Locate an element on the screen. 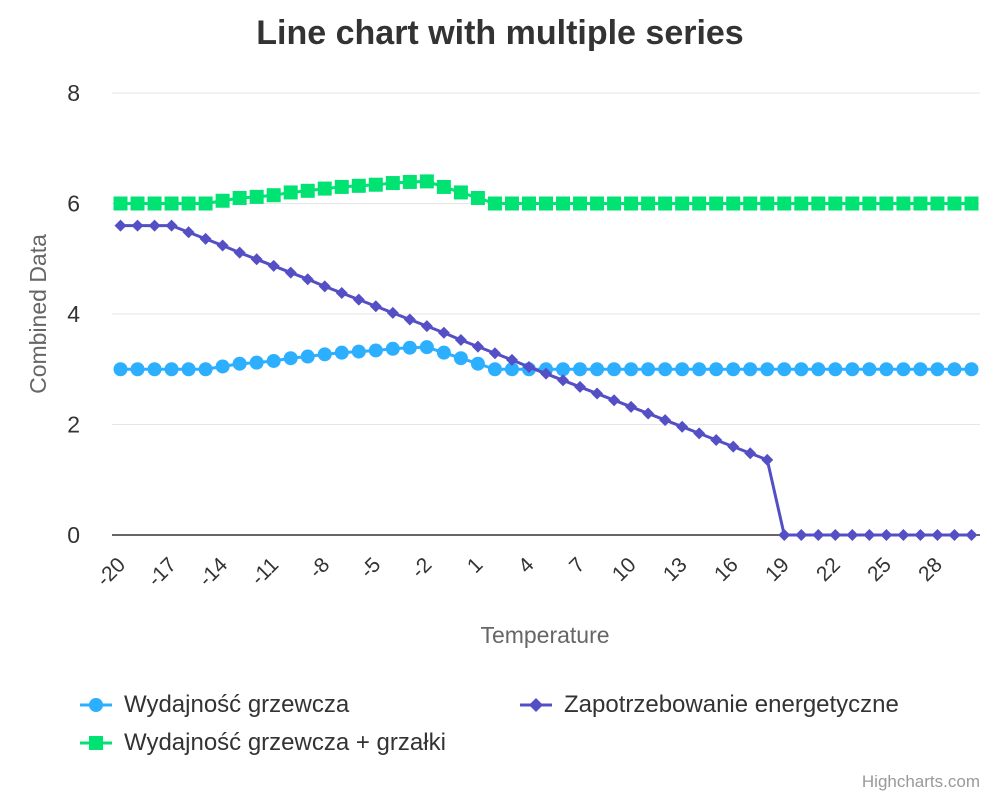  legend-item-series-1: Wydajność grzewcza is located at coordinates (214, 705).